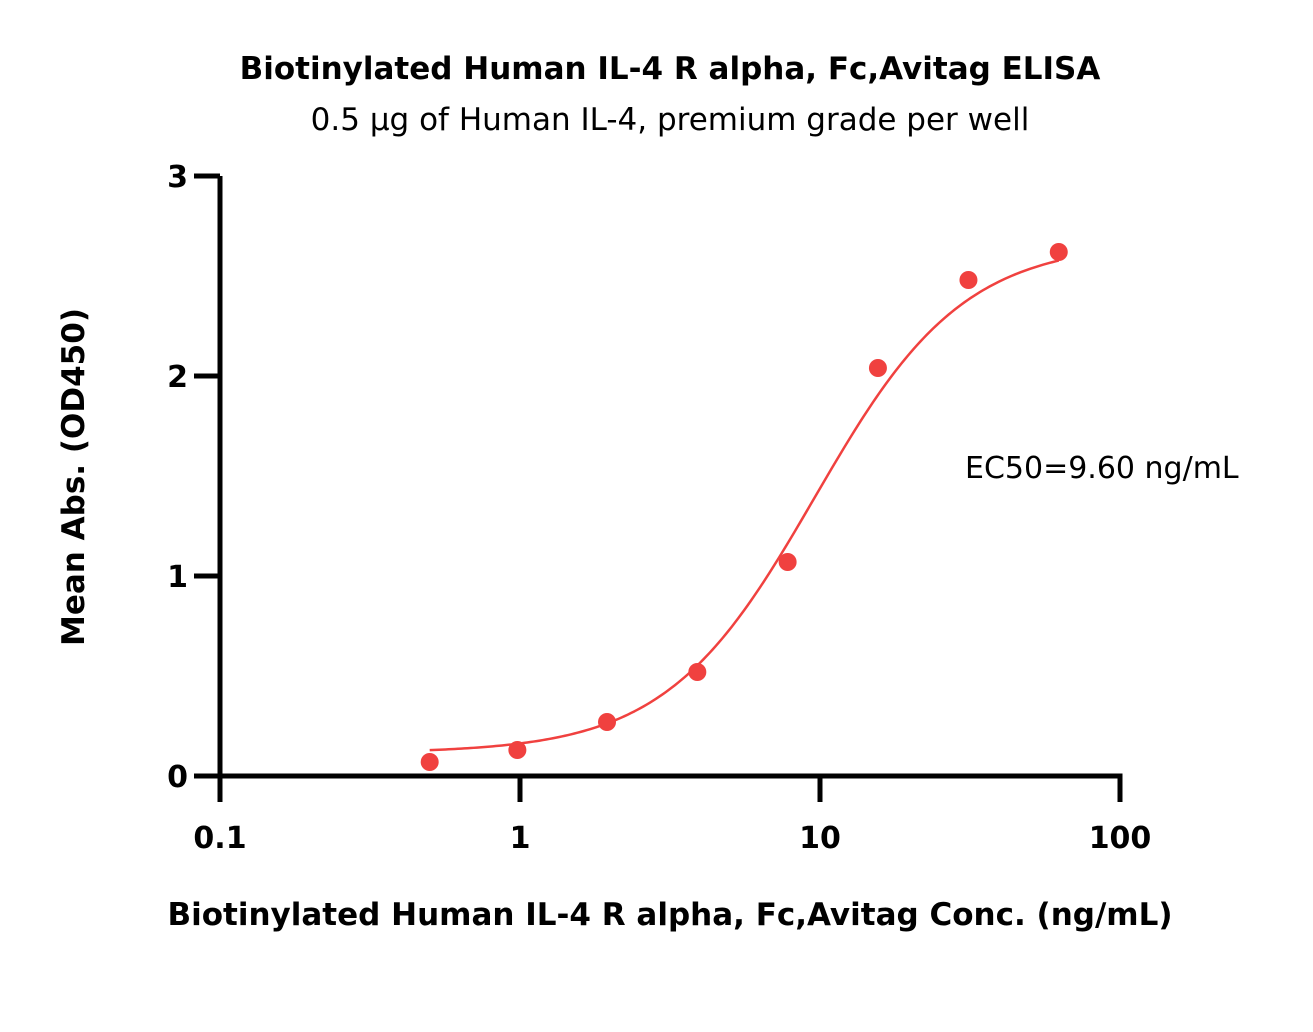  I want to click on x-tick-label: 100, so click(1120, 838).